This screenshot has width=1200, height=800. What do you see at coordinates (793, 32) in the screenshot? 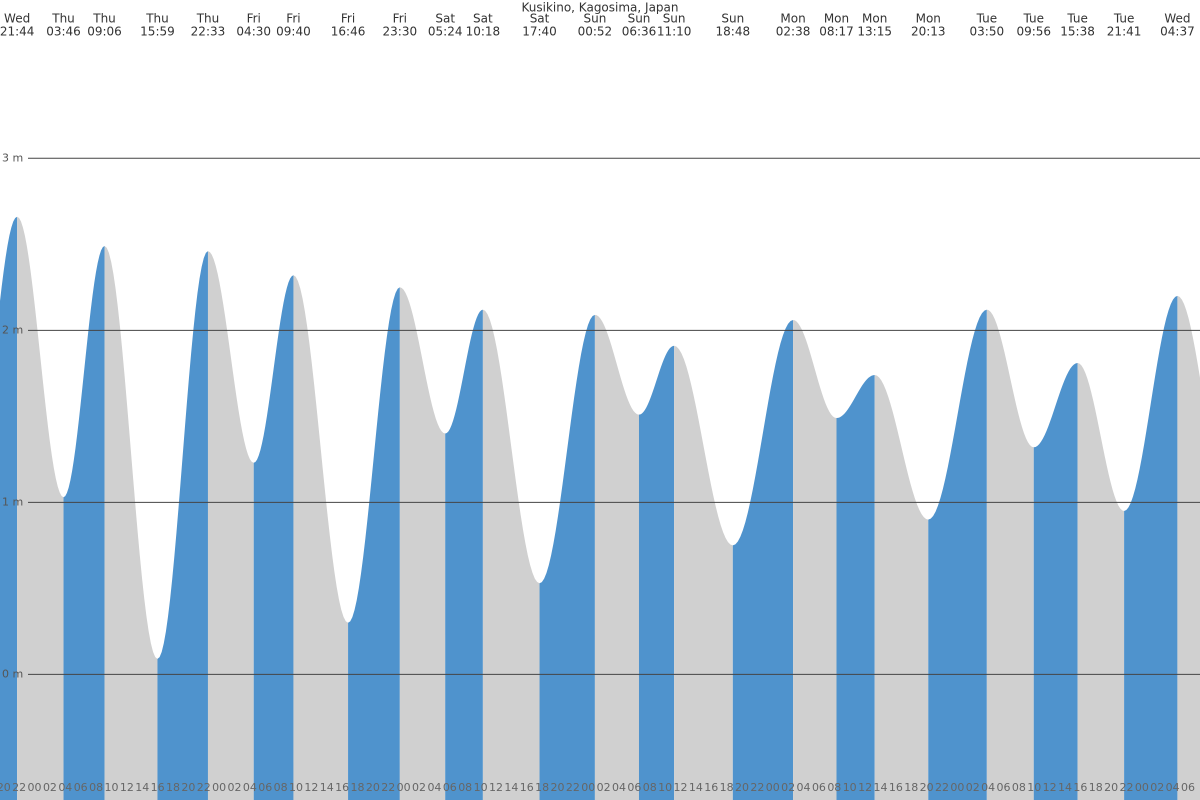
I see `extreme-time: 02:38` at bounding box center [793, 32].